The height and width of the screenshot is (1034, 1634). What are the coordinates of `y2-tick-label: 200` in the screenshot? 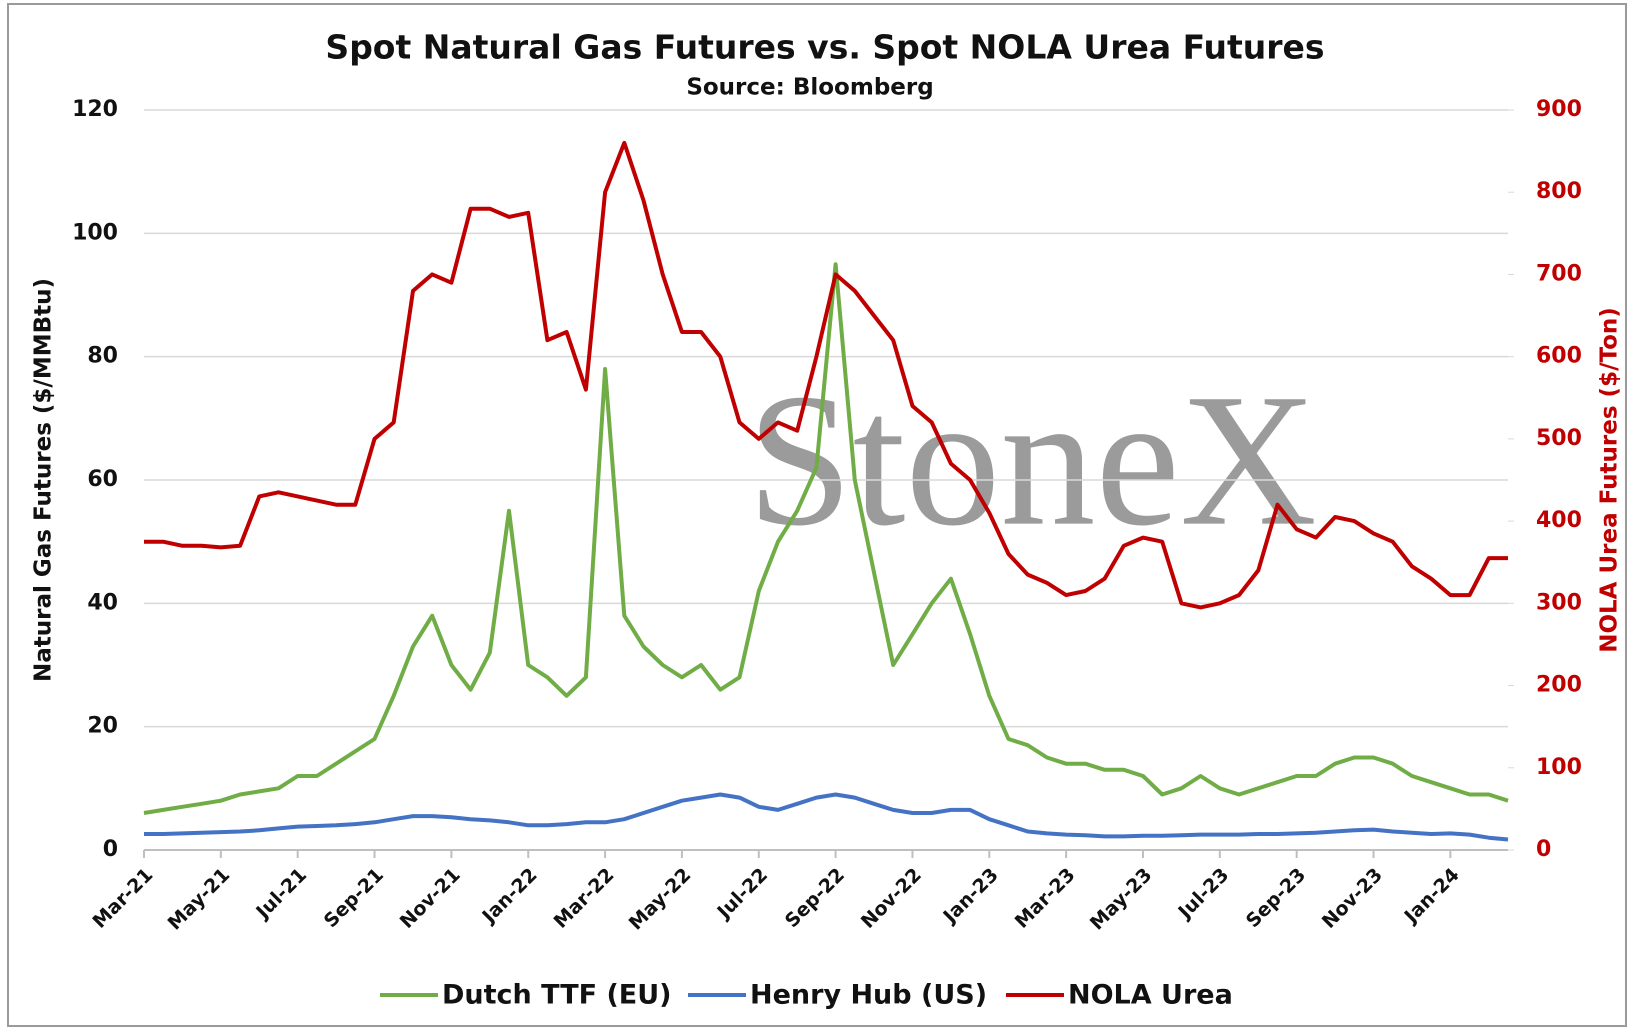 It's located at (1559, 685).